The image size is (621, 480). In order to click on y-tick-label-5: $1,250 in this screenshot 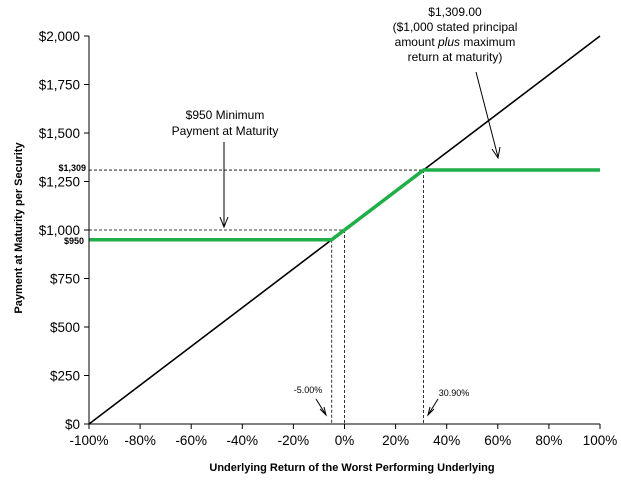, I will do `click(59, 182)`.